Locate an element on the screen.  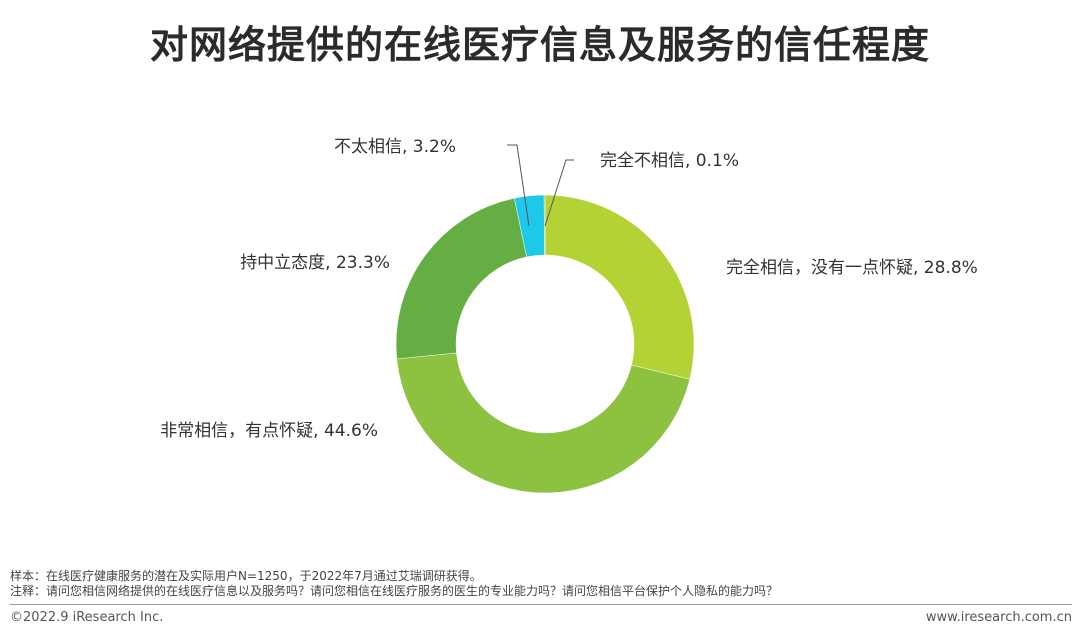
website-link: www.iresearch.com.cn is located at coordinates (998, 617).